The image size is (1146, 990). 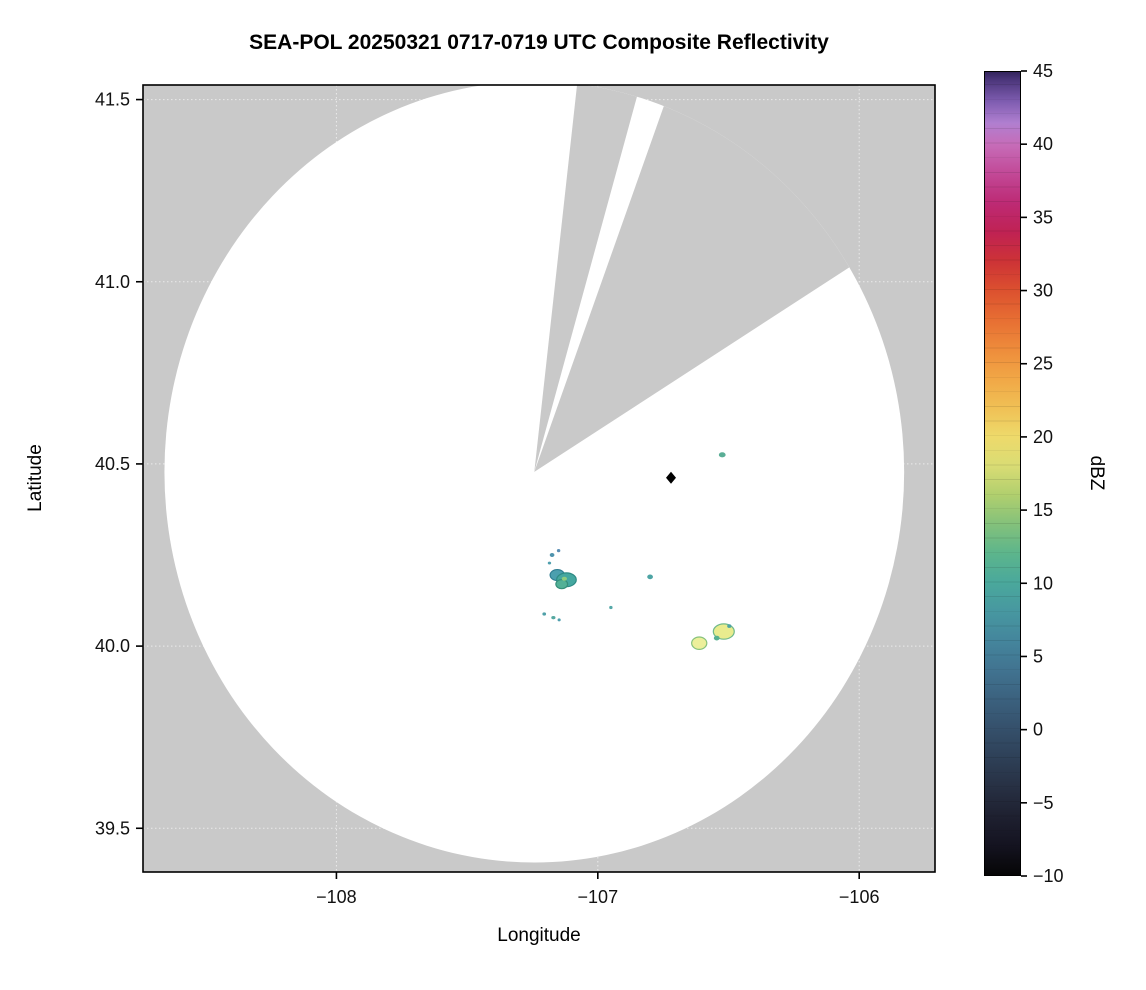 I want to click on x-axis-label: Longitude, so click(x=539, y=935).